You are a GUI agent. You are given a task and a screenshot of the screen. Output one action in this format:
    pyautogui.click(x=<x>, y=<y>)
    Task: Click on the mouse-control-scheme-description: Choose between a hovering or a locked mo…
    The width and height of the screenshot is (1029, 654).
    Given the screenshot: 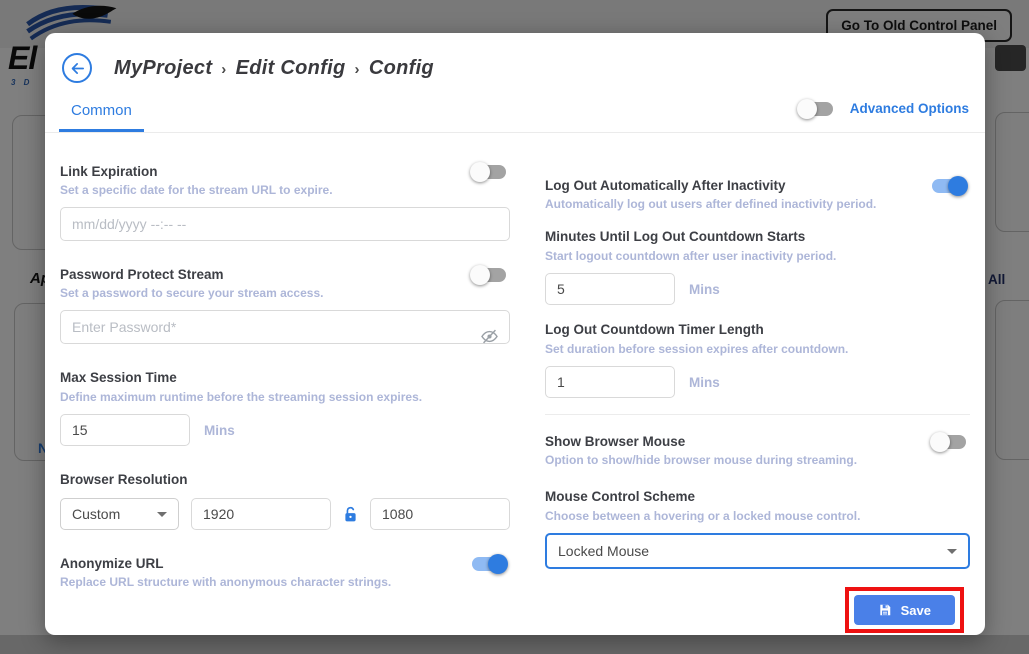 What is the action you would take?
    pyautogui.click(x=703, y=516)
    